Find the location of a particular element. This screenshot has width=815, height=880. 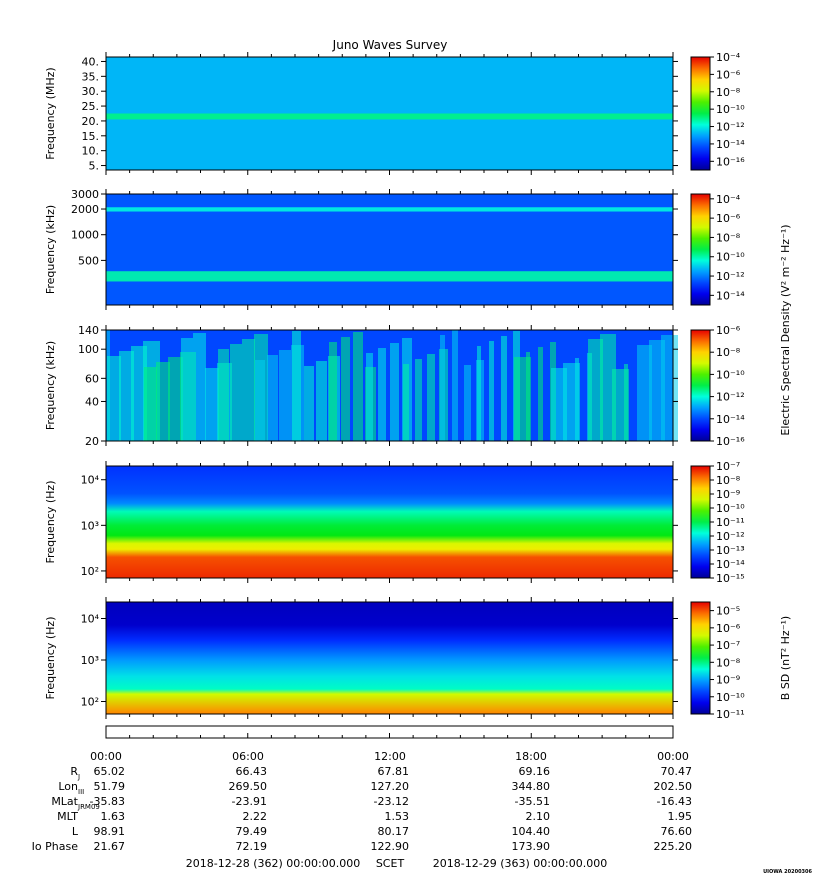

ephemeris-value: 70.47 is located at coordinates (677, 771).